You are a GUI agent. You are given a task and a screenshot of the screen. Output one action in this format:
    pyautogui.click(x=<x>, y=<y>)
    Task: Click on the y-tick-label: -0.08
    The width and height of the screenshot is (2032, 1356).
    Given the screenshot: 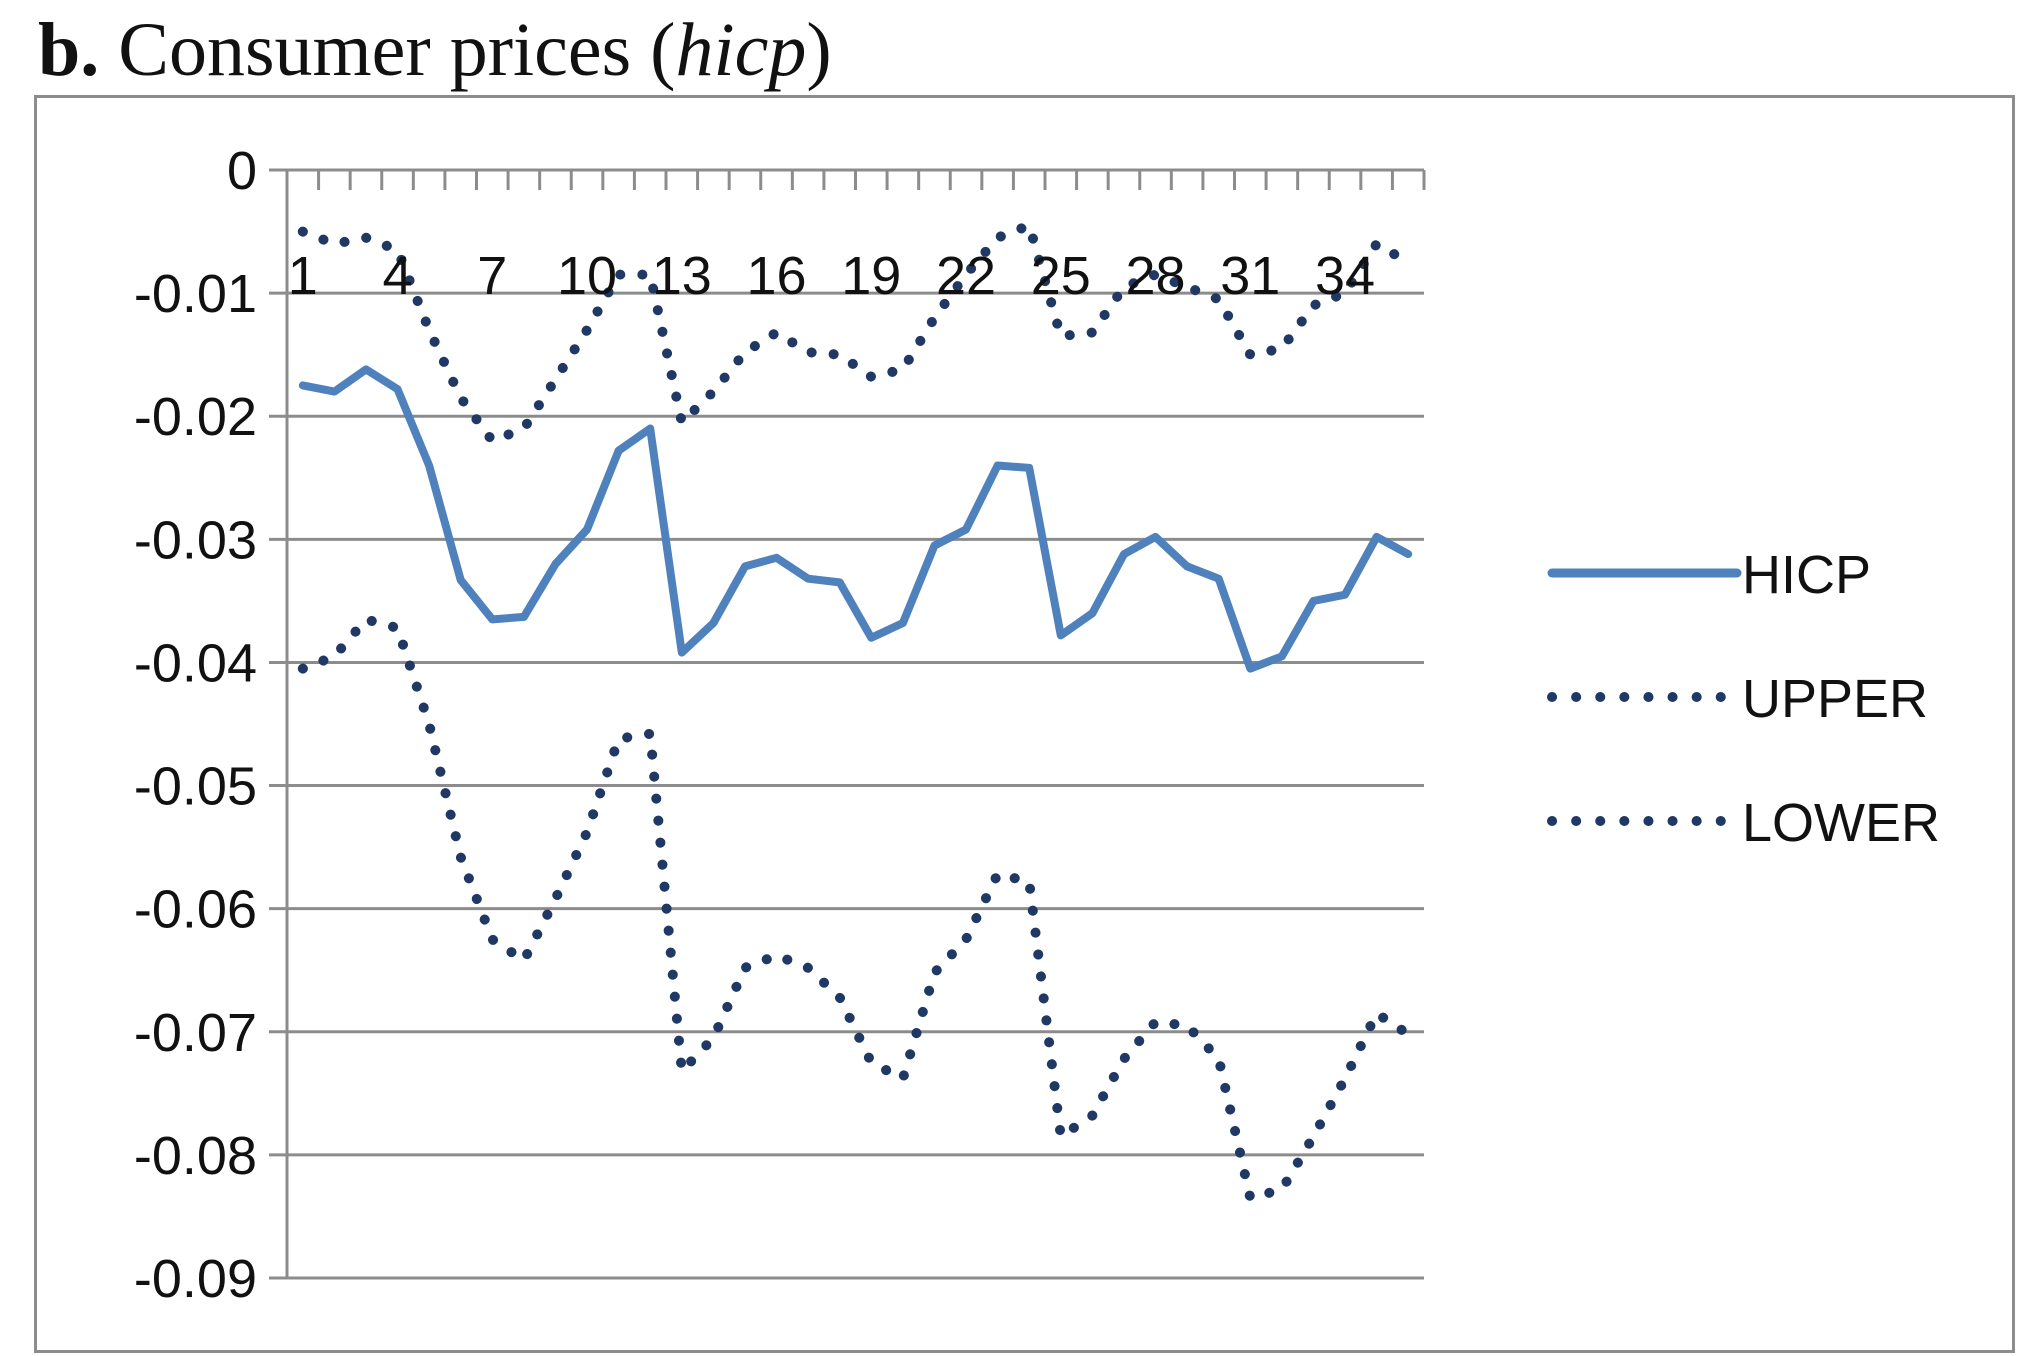 What is the action you would take?
    pyautogui.click(x=195, y=1156)
    